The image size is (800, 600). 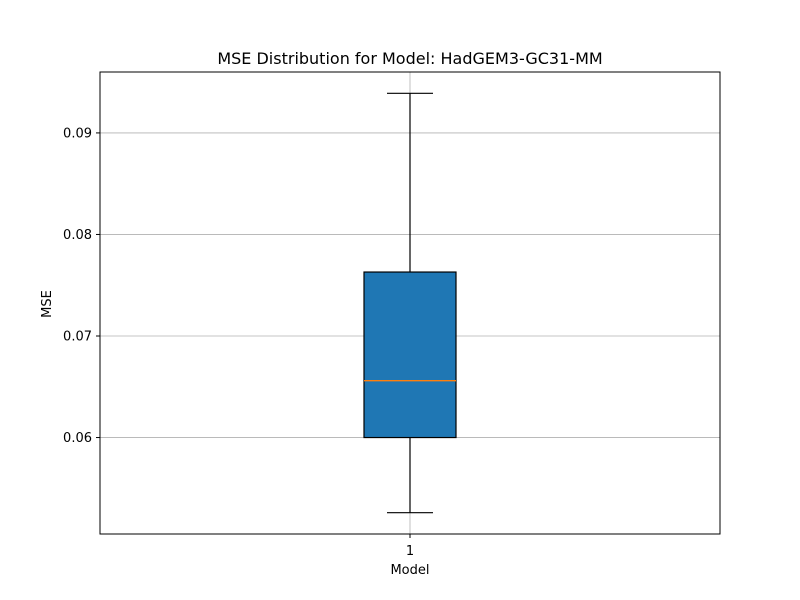 What do you see at coordinates (409, 570) in the screenshot?
I see `x-axis-label: Model` at bounding box center [409, 570].